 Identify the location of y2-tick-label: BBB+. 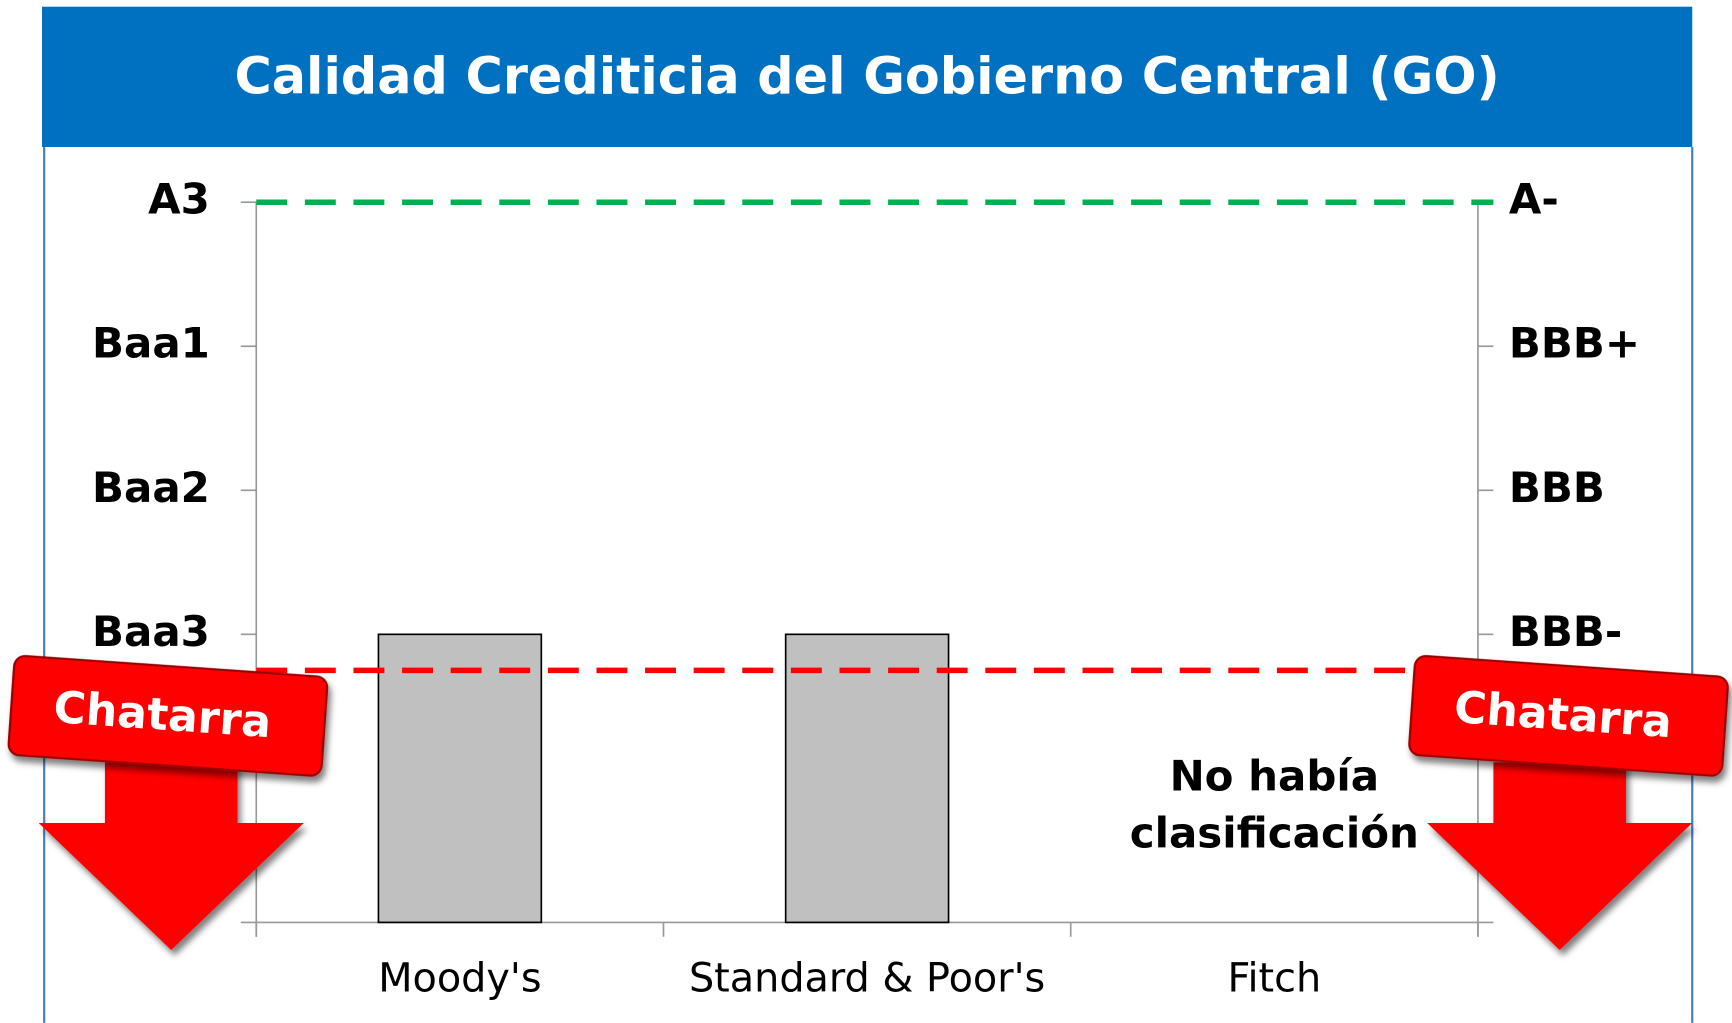
(1574, 343).